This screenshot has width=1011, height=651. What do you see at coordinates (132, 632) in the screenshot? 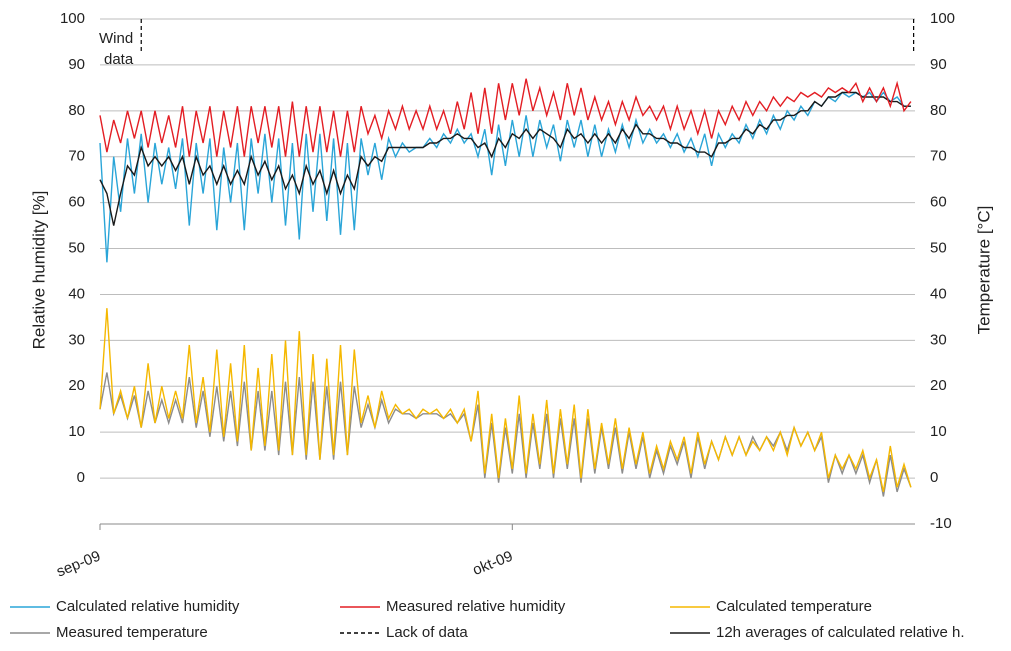
I see `legend-label: Measured temperature` at bounding box center [132, 632].